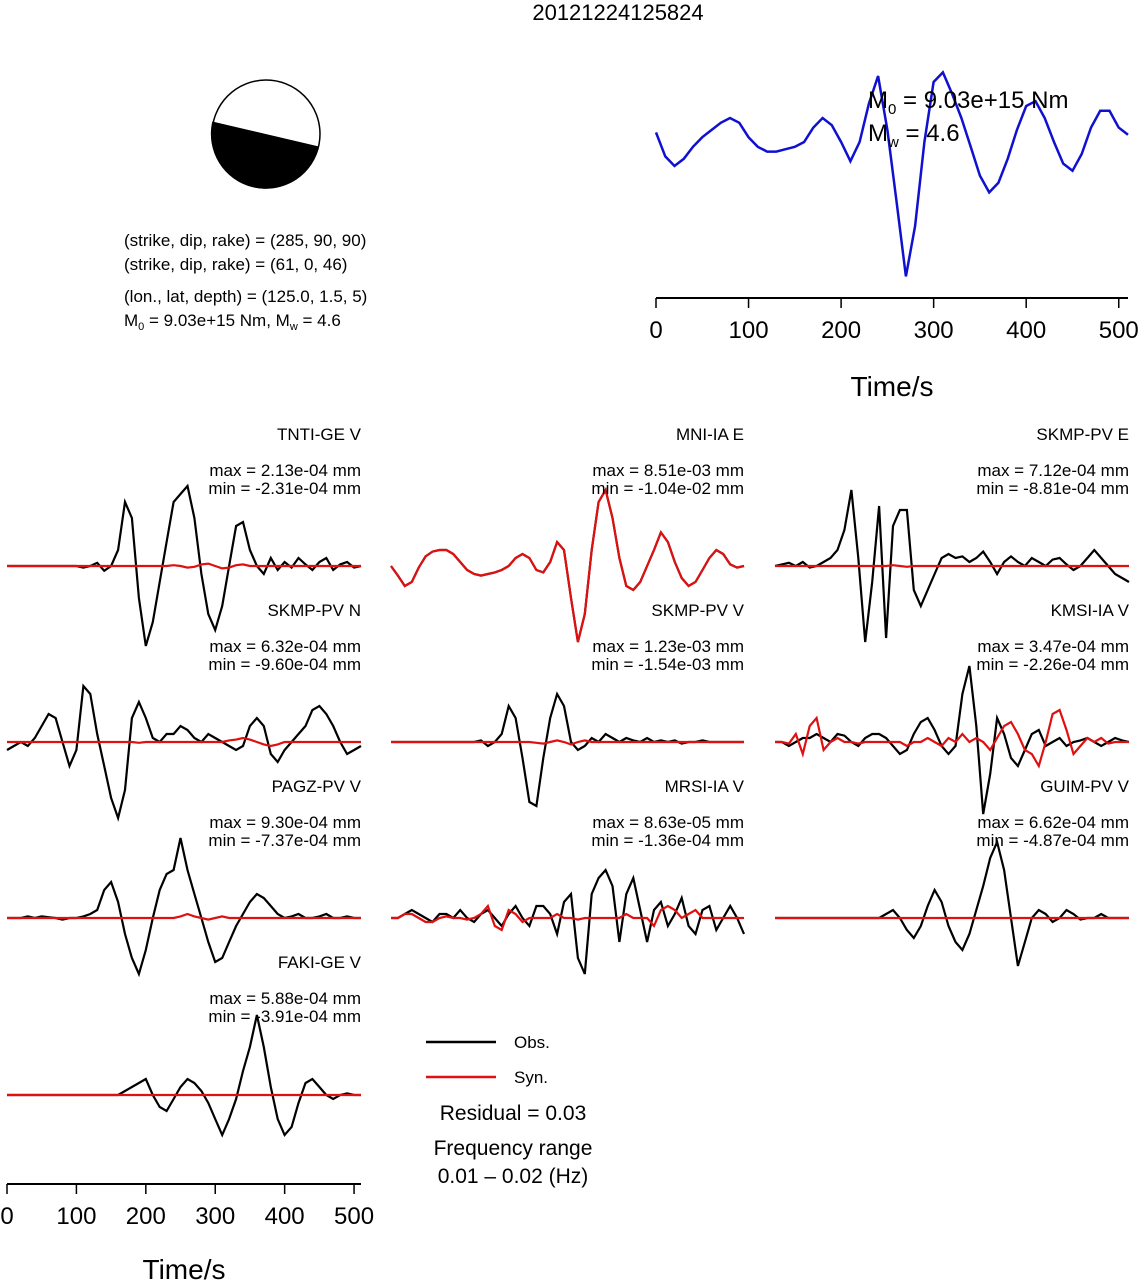 This screenshot has height=1283, width=1142. What do you see at coordinates (320, 962) in the screenshot?
I see `station-label: FAKI-GE V` at bounding box center [320, 962].